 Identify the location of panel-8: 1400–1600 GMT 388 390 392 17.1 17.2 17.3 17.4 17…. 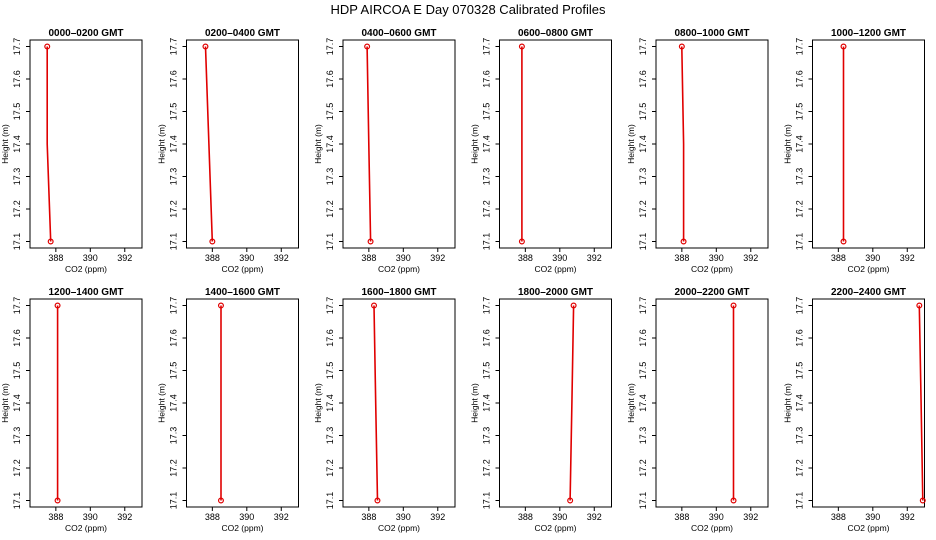
(228, 410).